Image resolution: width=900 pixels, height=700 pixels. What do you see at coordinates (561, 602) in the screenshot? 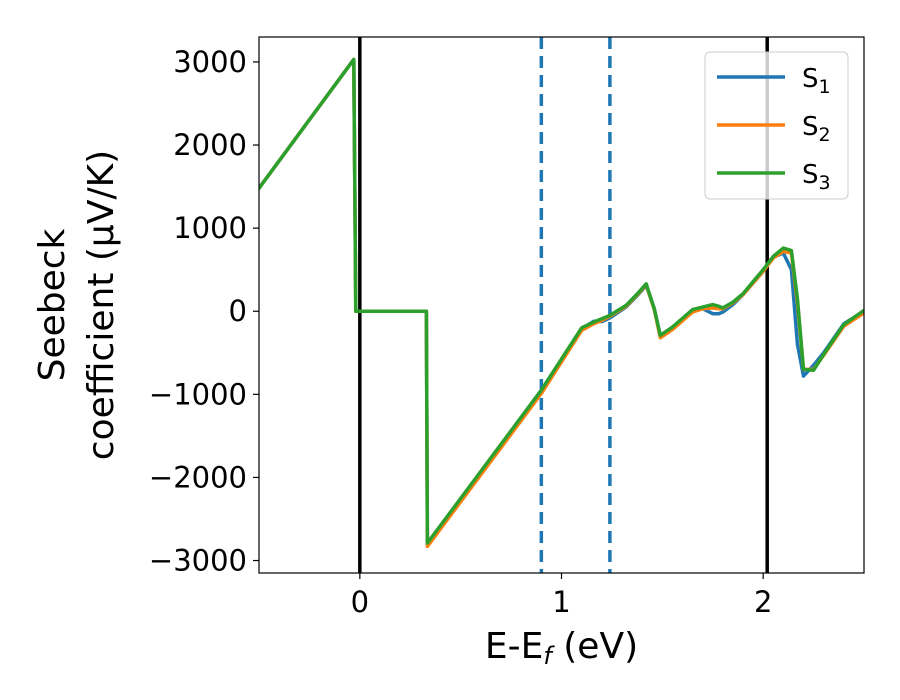
I see `x-tick-label: 1` at bounding box center [561, 602].